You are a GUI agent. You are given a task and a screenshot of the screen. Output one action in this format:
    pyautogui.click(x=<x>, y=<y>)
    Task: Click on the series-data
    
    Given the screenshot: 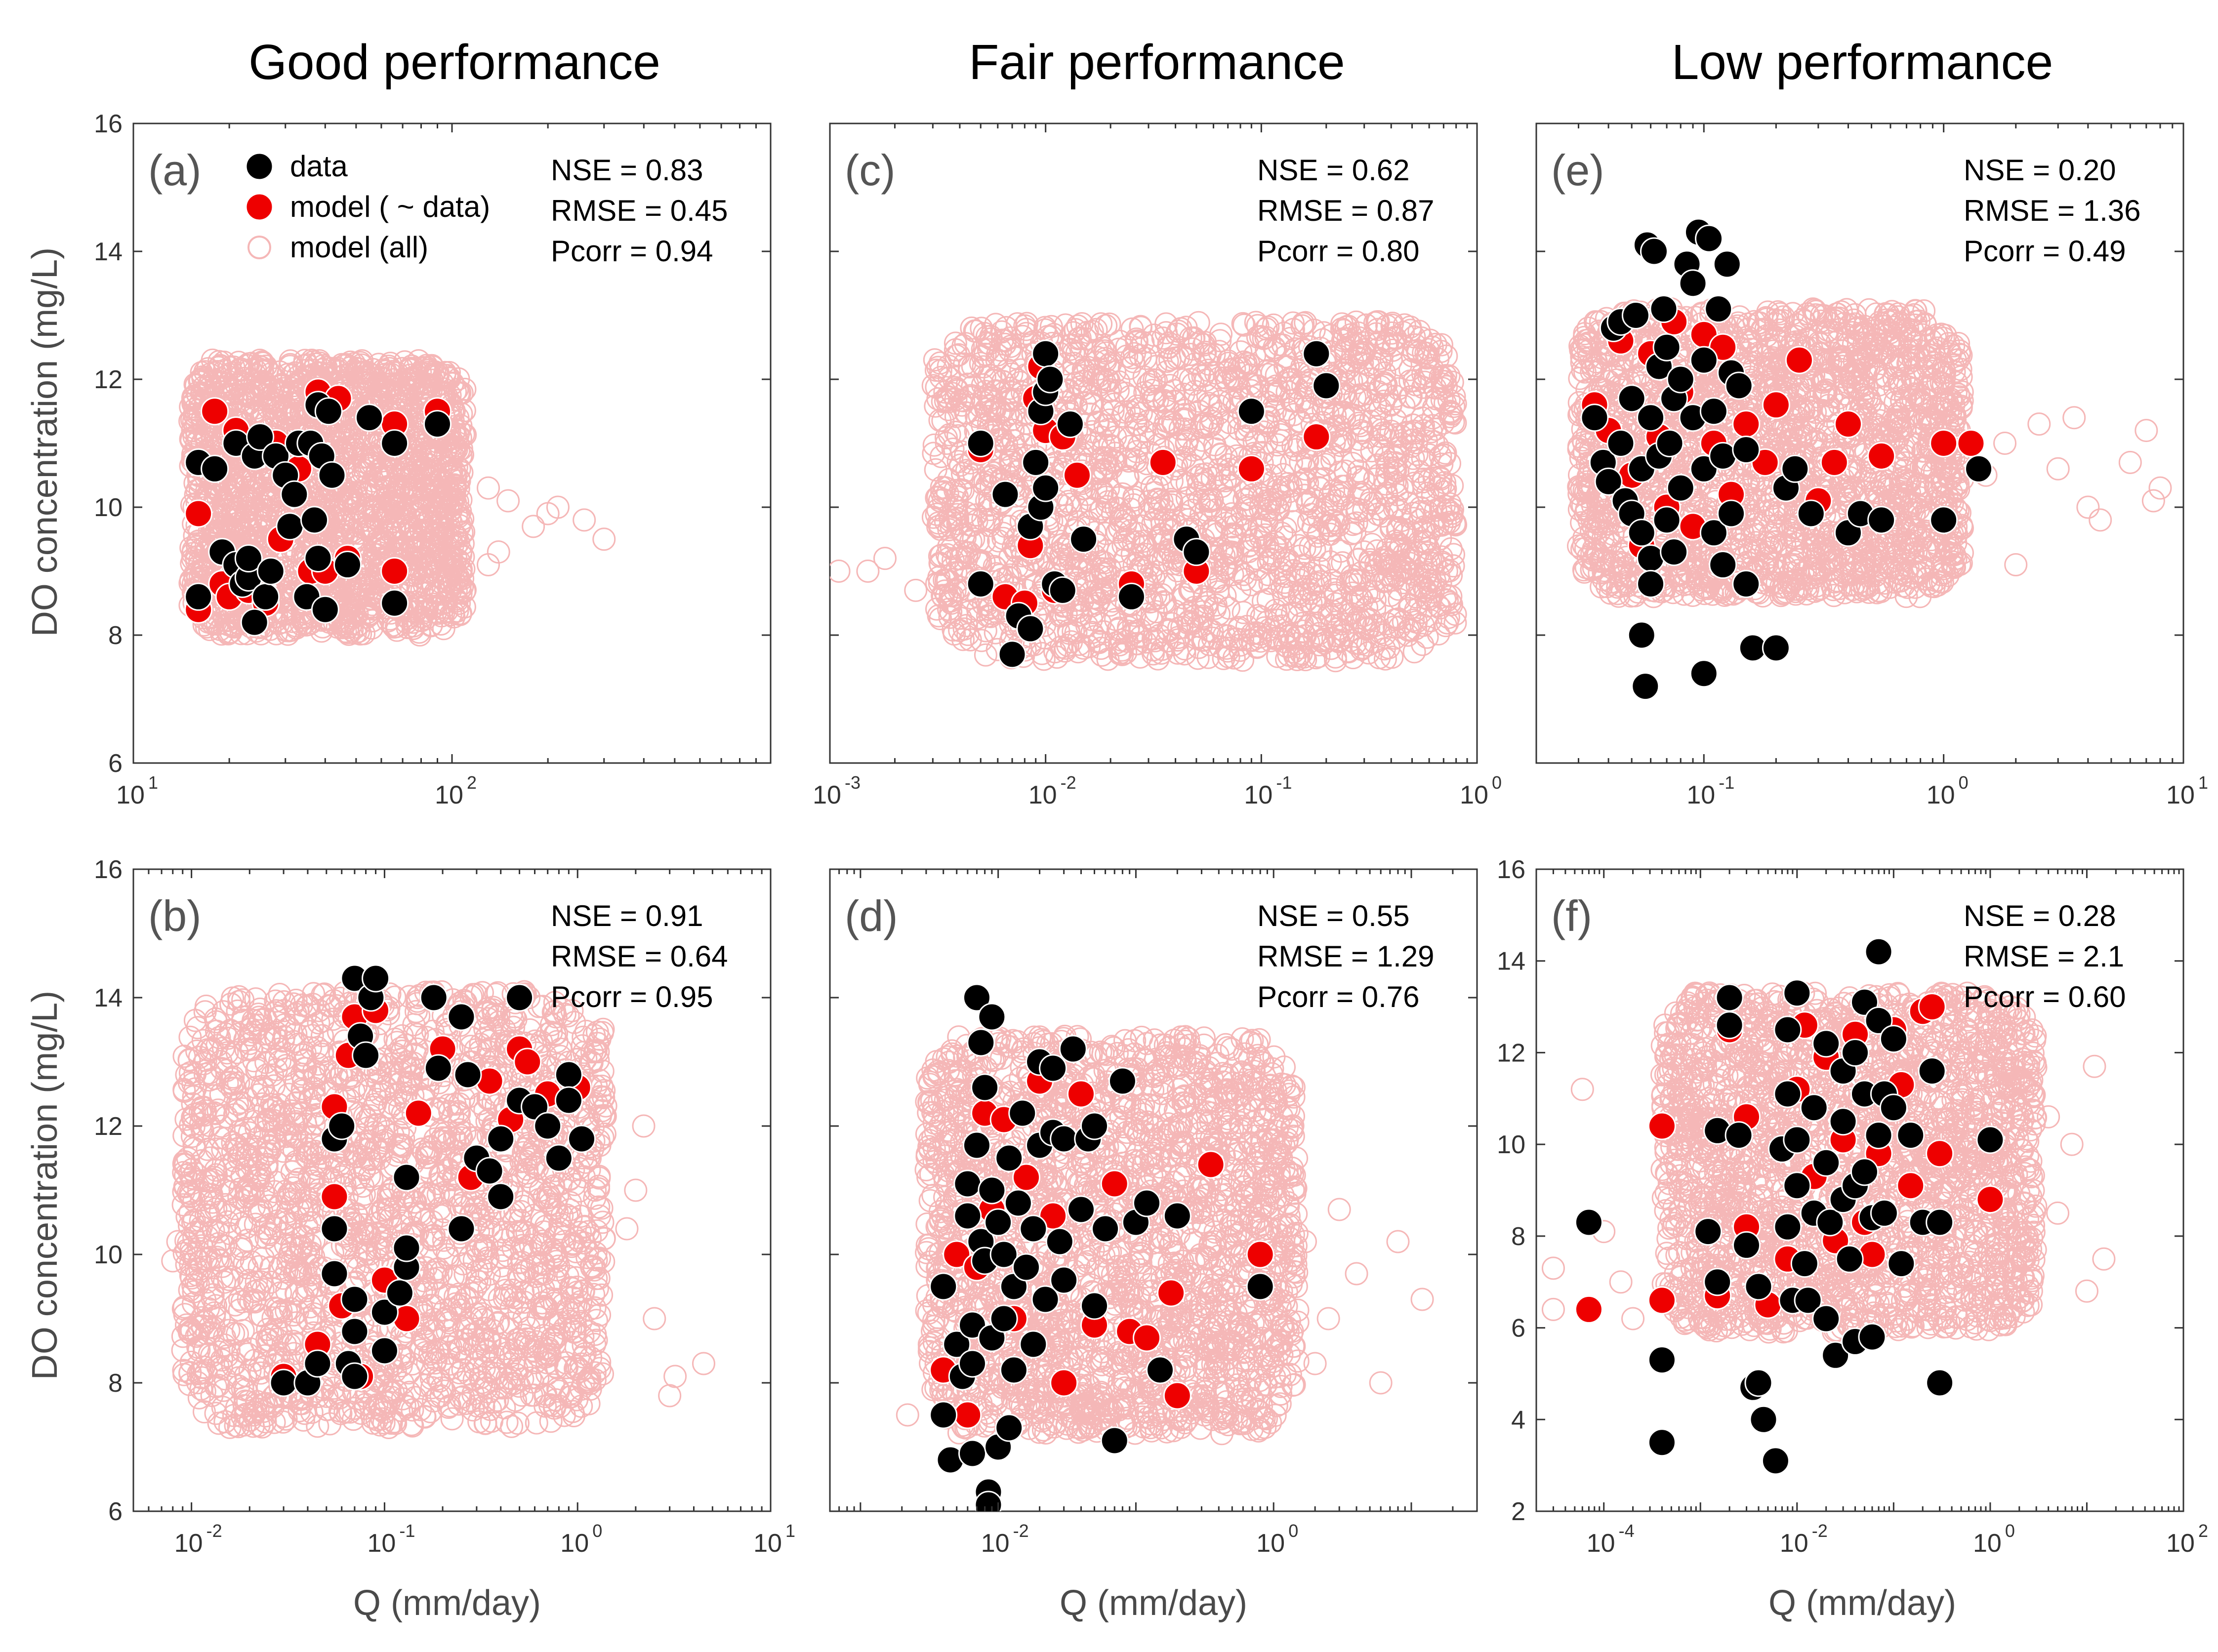 What is the action you would take?
    pyautogui.click(x=318, y=514)
    